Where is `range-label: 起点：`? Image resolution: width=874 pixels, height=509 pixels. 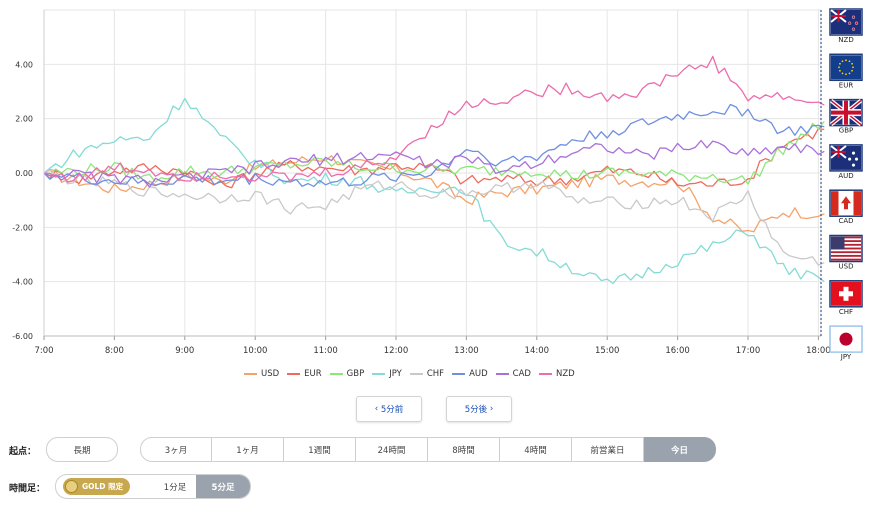 range-label: 起点： is located at coordinates (23, 452).